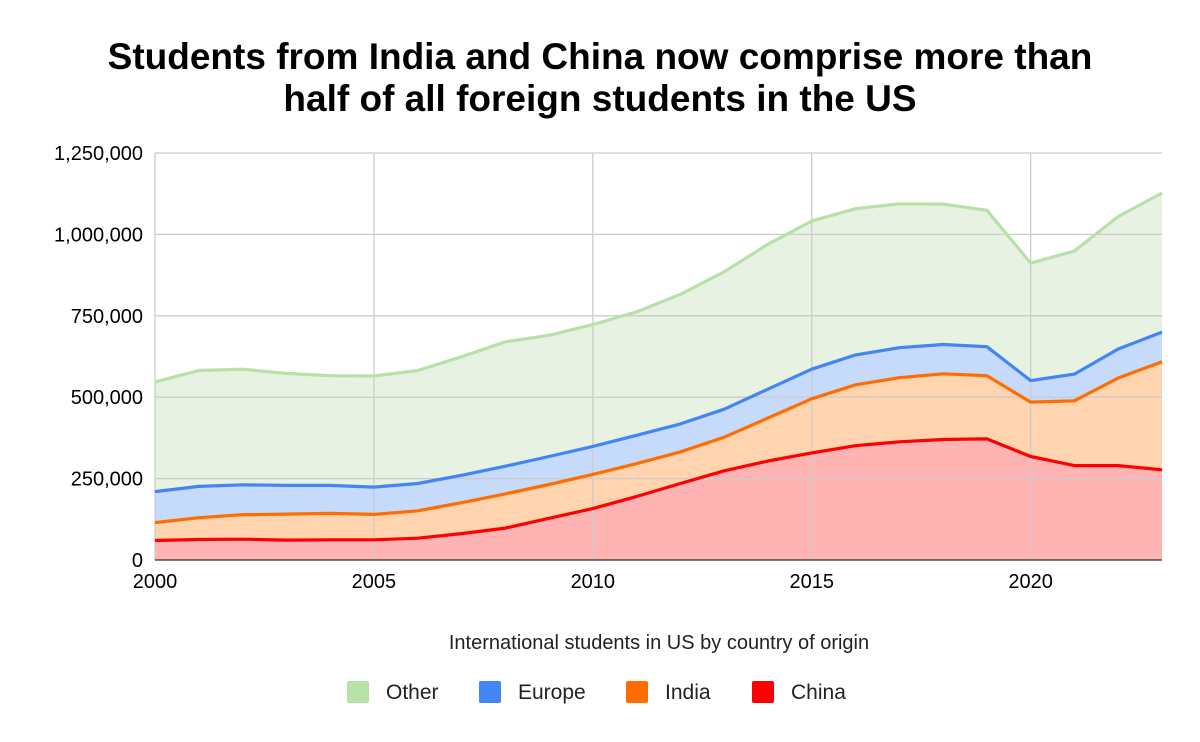  What do you see at coordinates (137, 561) in the screenshot?
I see `y-tick-label: 0` at bounding box center [137, 561].